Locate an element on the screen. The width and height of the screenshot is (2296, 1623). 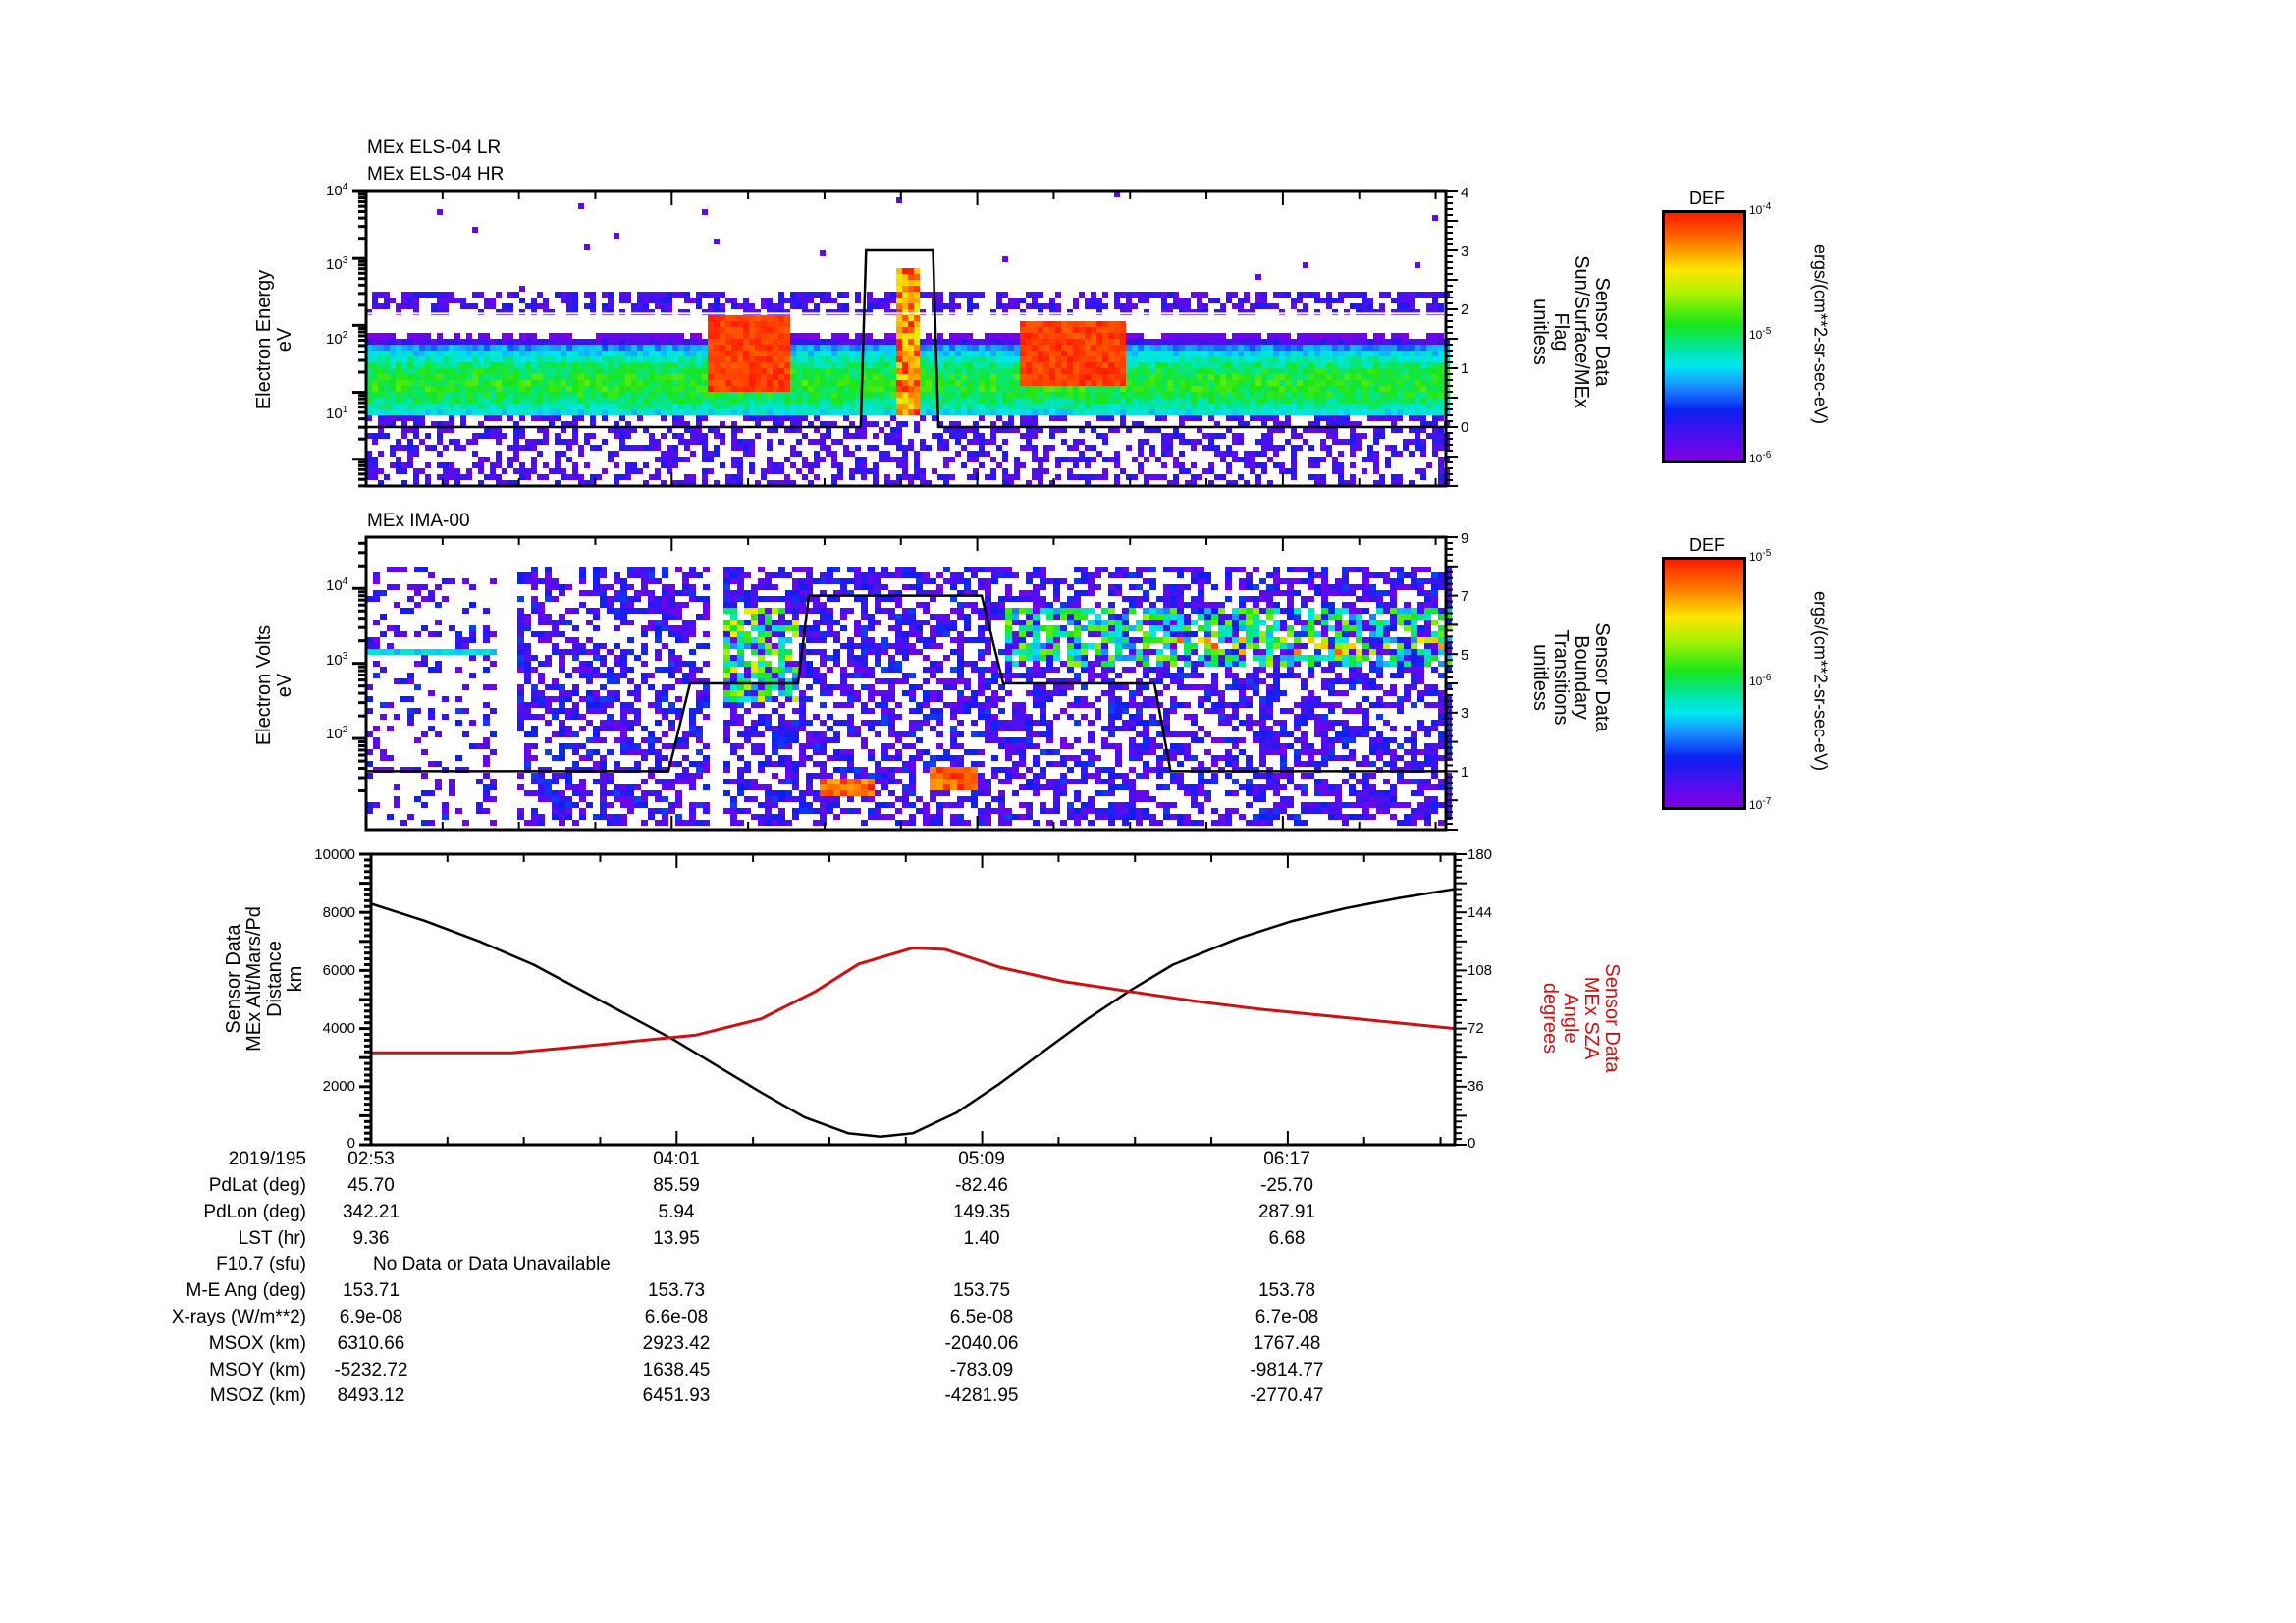
panel3-ytick-2000: 2000 is located at coordinates (338, 1086).